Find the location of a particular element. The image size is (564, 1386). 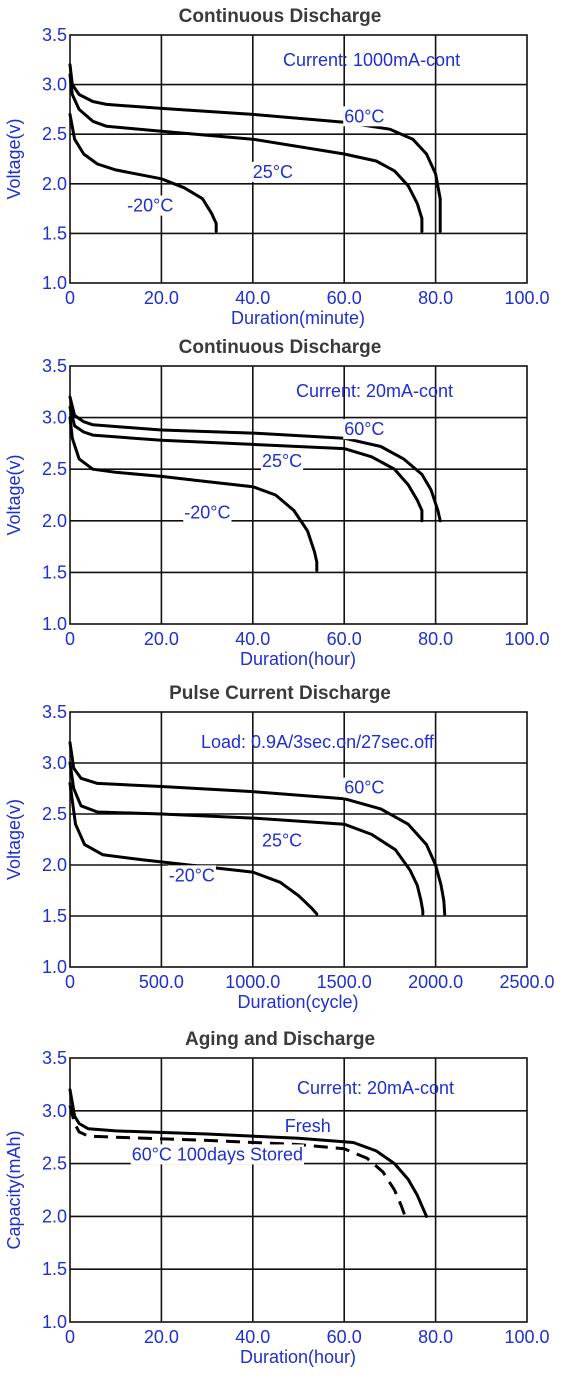

test-condition-annotation: Current: 1000mA-cont is located at coordinates (371, 60).